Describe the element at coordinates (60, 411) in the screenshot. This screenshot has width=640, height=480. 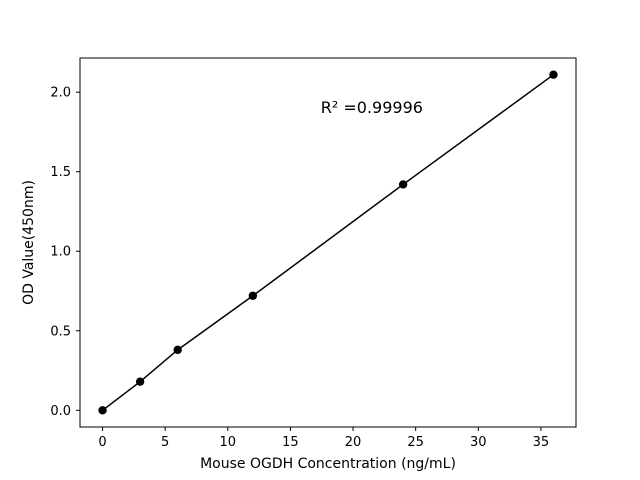
I see `y-tick-label: 0.0` at that location.